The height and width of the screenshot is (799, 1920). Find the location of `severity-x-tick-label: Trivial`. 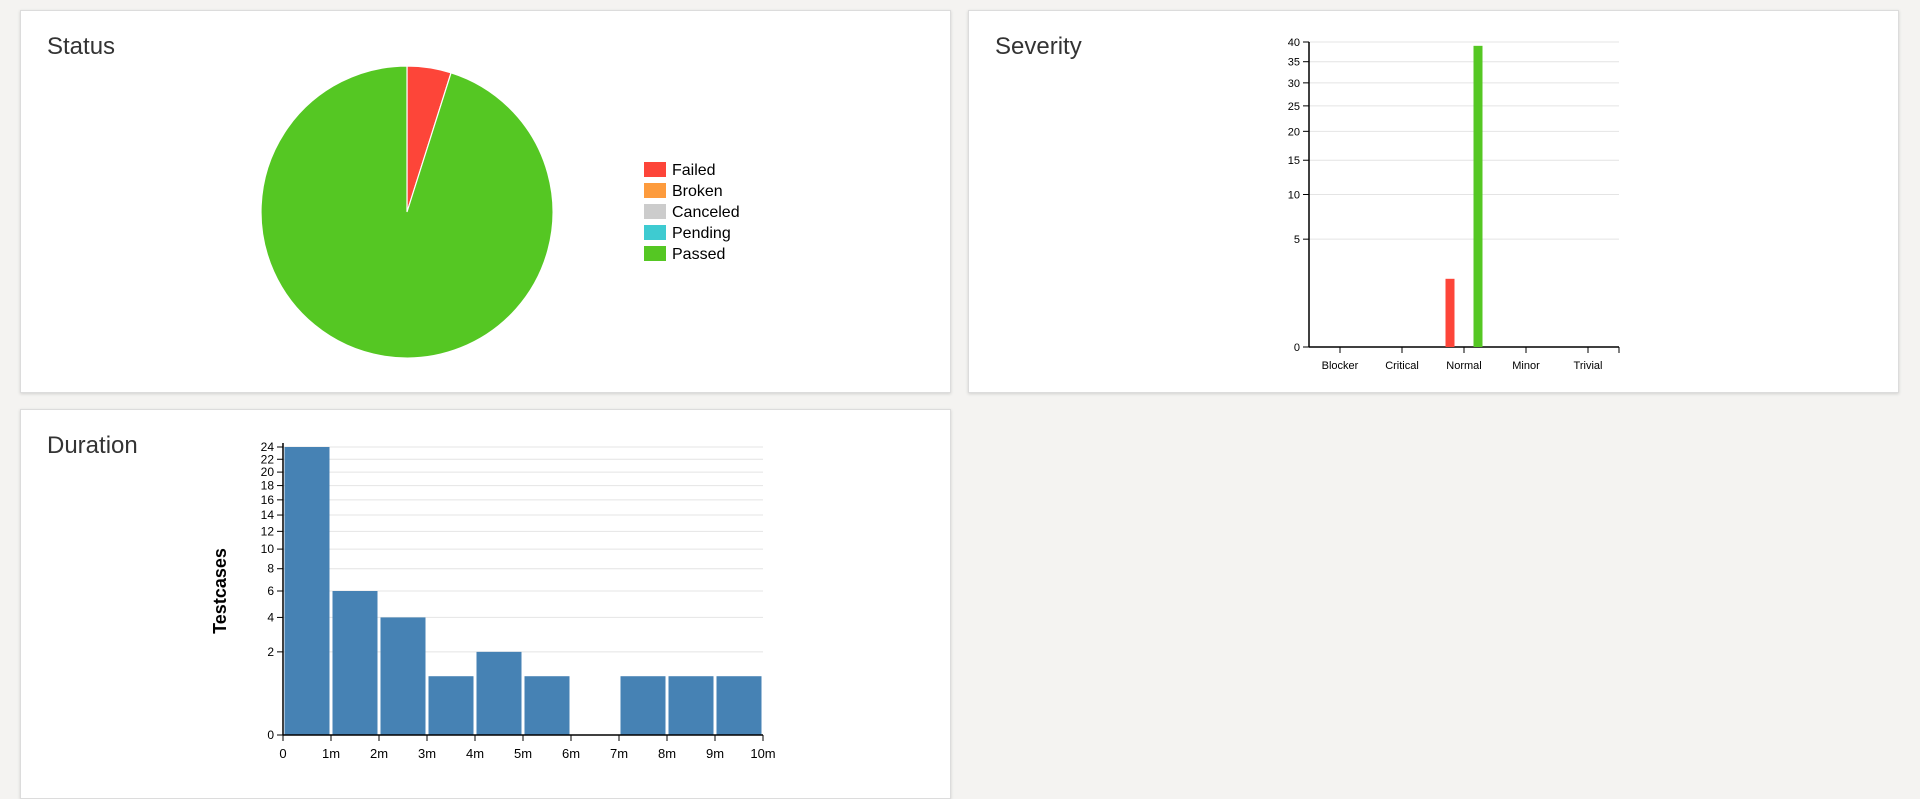

severity-x-tick-label: Trivial is located at coordinates (1588, 366).